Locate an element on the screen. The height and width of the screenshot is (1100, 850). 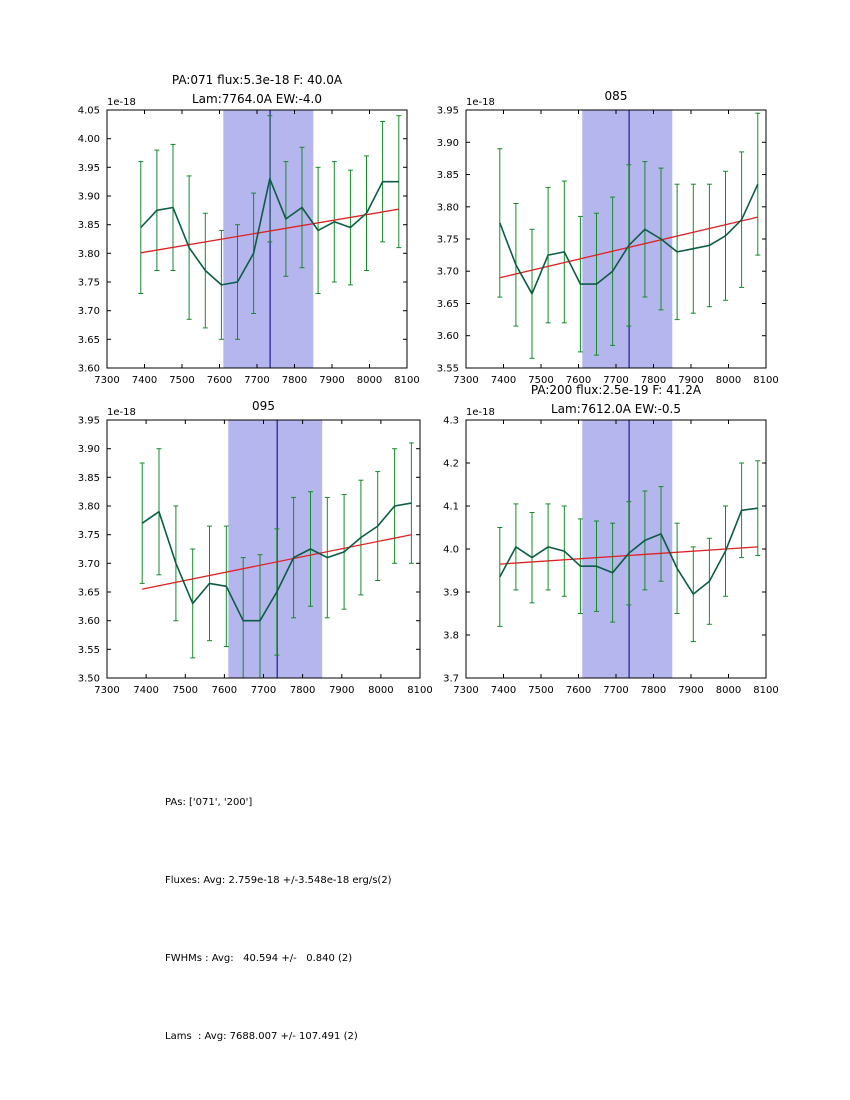
y-tick-label: 3.50 is located at coordinates (89, 679).